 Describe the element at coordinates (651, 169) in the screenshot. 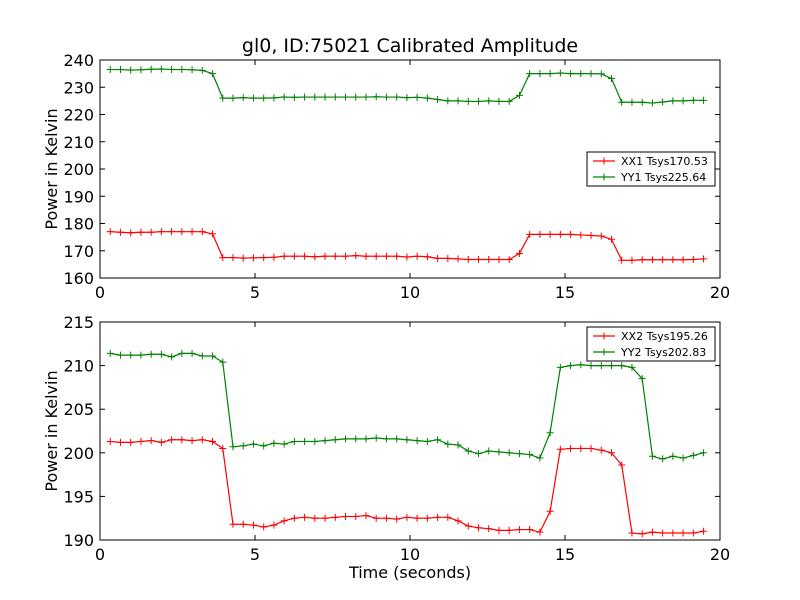

I see `legend-box` at that location.